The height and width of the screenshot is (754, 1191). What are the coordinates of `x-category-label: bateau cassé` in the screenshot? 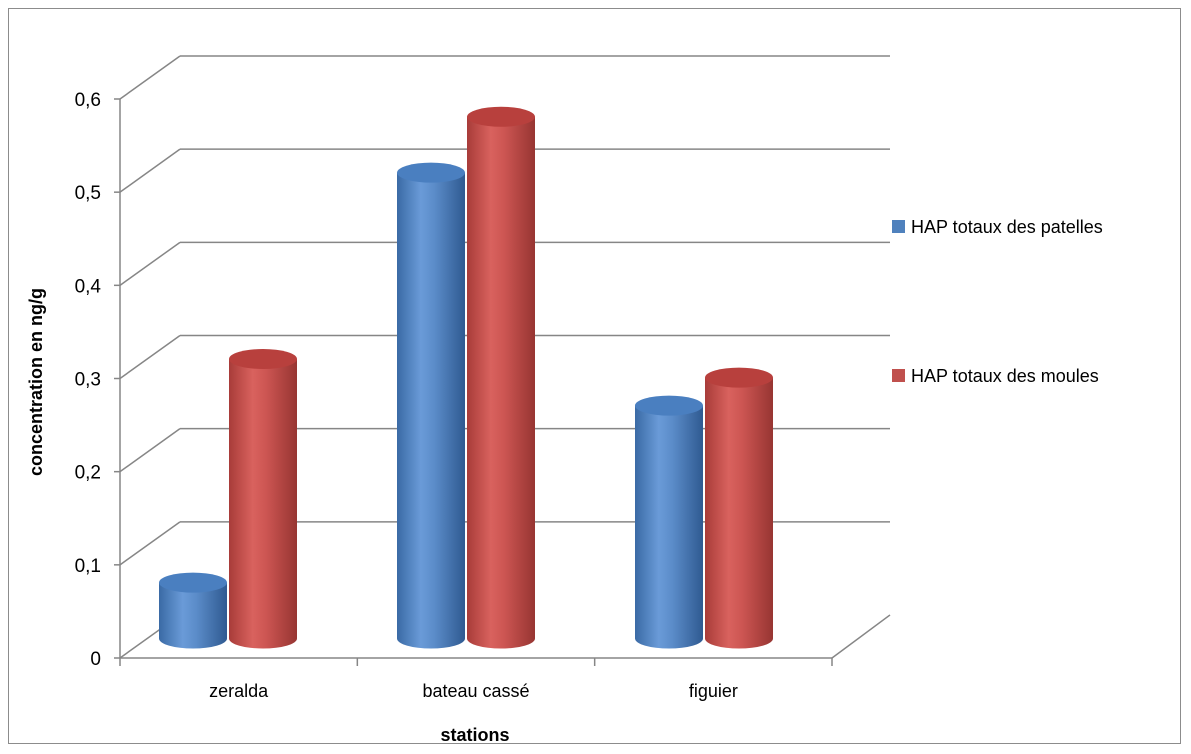 It's located at (475, 691).